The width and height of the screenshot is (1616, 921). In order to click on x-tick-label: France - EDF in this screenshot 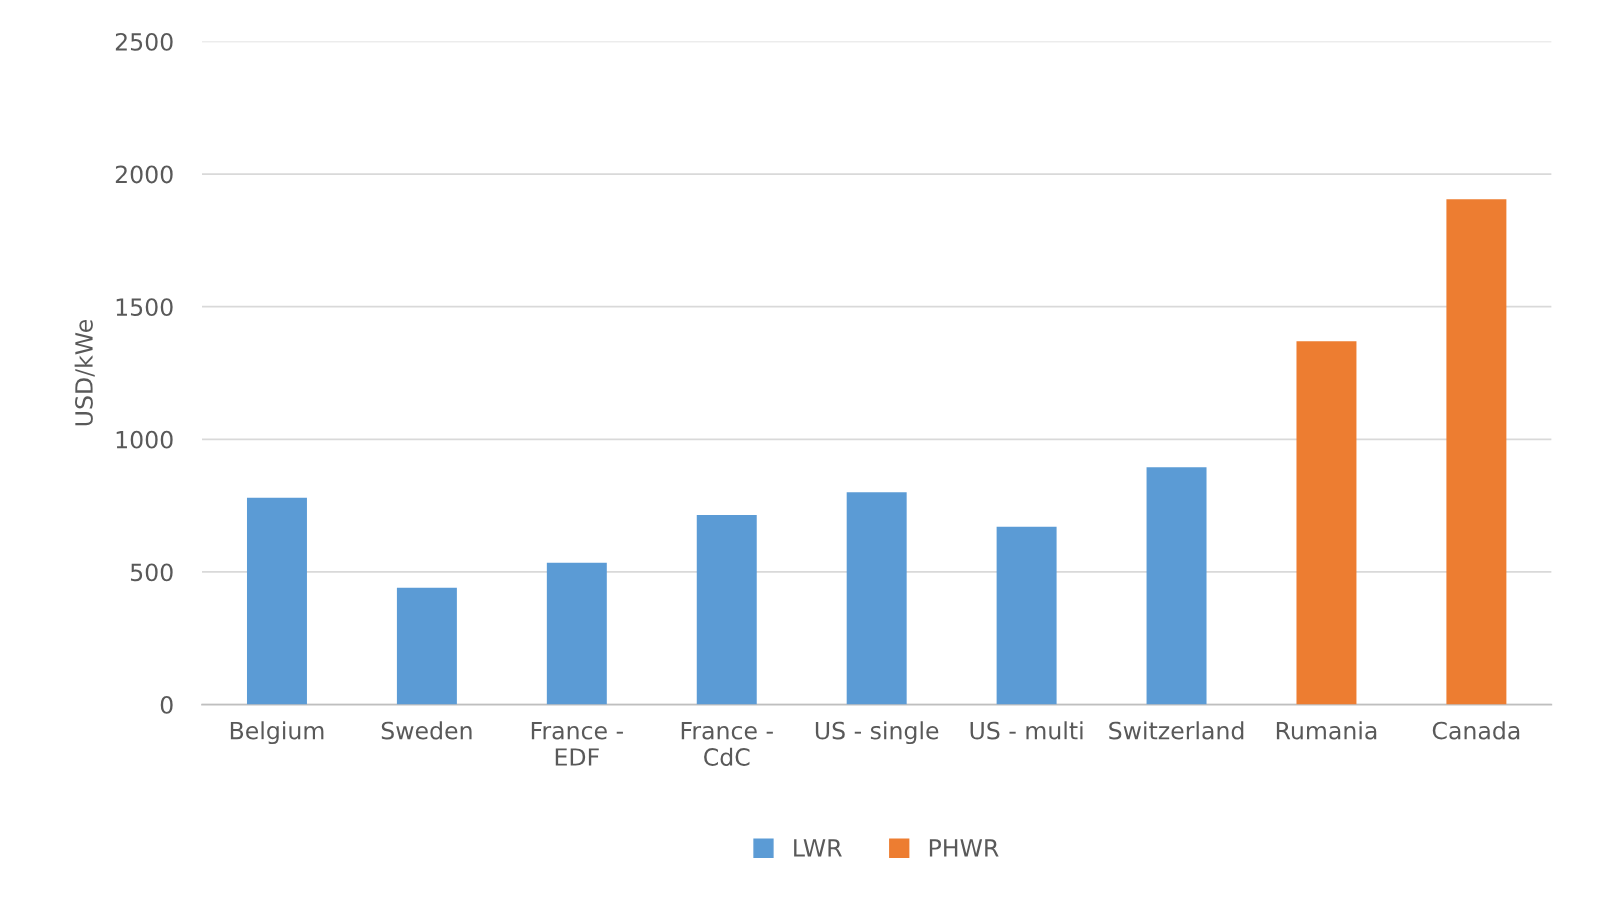, I will do `click(577, 743)`.